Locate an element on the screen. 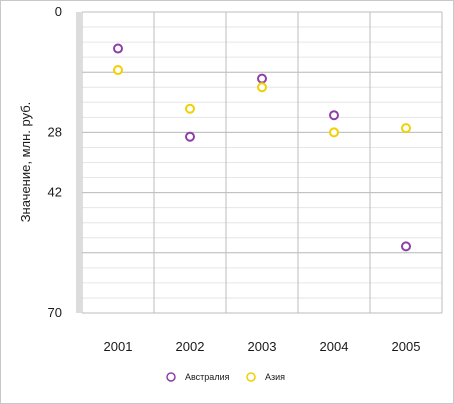 The height and width of the screenshot is (404, 454). y-axis-bar is located at coordinates (78, 162).